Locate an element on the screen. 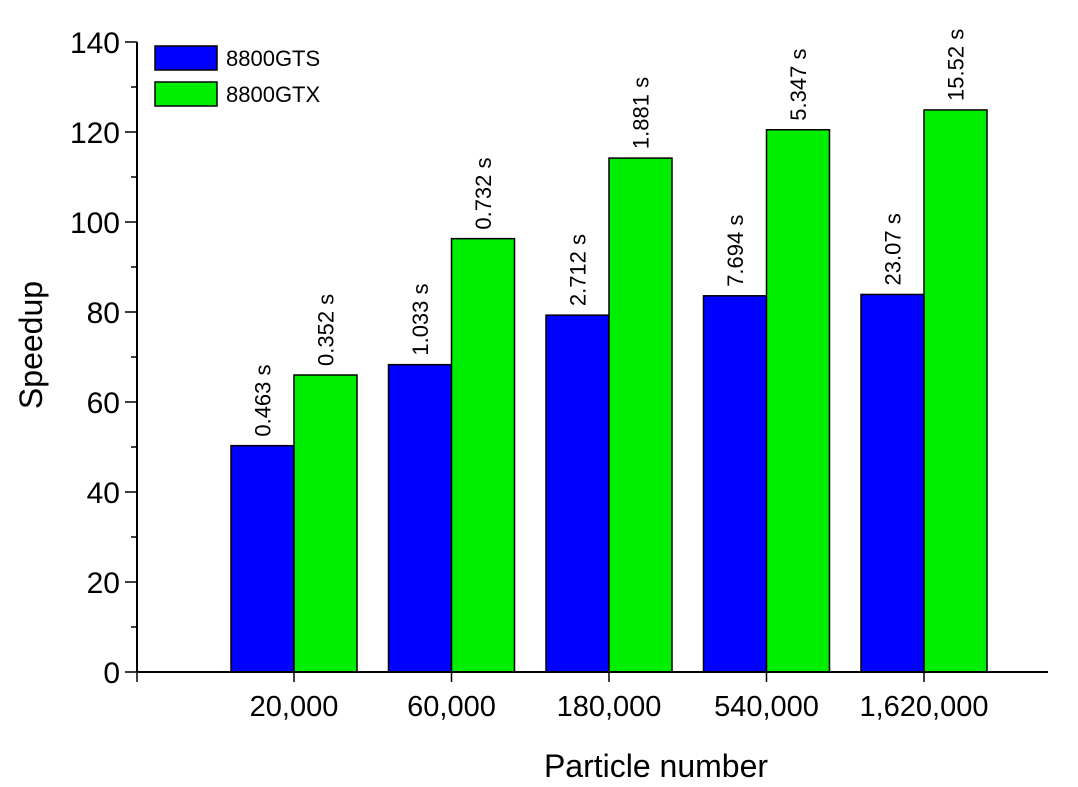 The image size is (1078, 787). y-axis-label: Speedup is located at coordinates (31, 345).